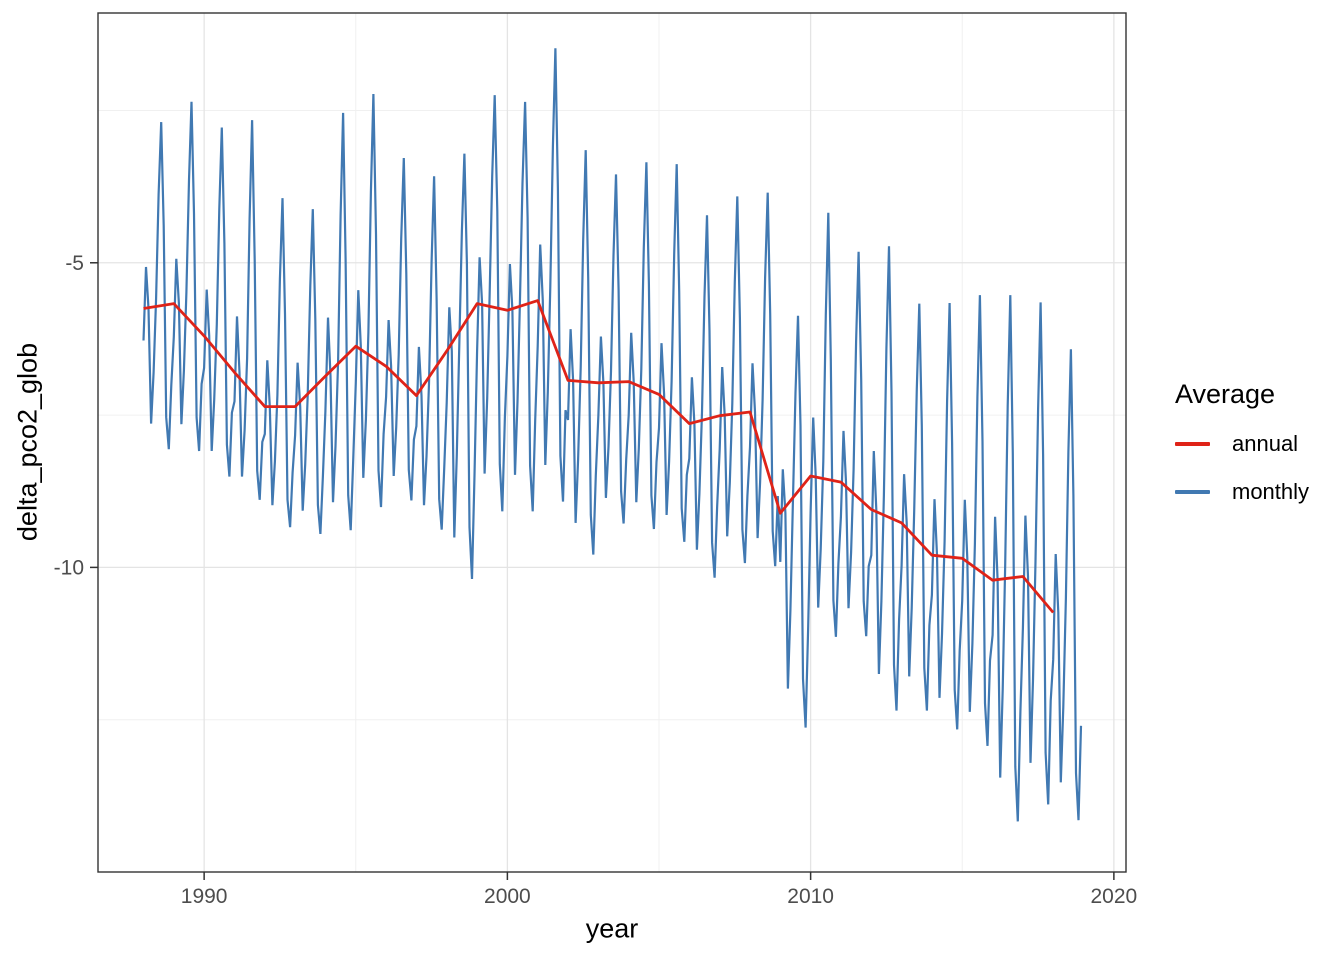  What do you see at coordinates (612, 928) in the screenshot?
I see `x-axis-title: year` at bounding box center [612, 928].